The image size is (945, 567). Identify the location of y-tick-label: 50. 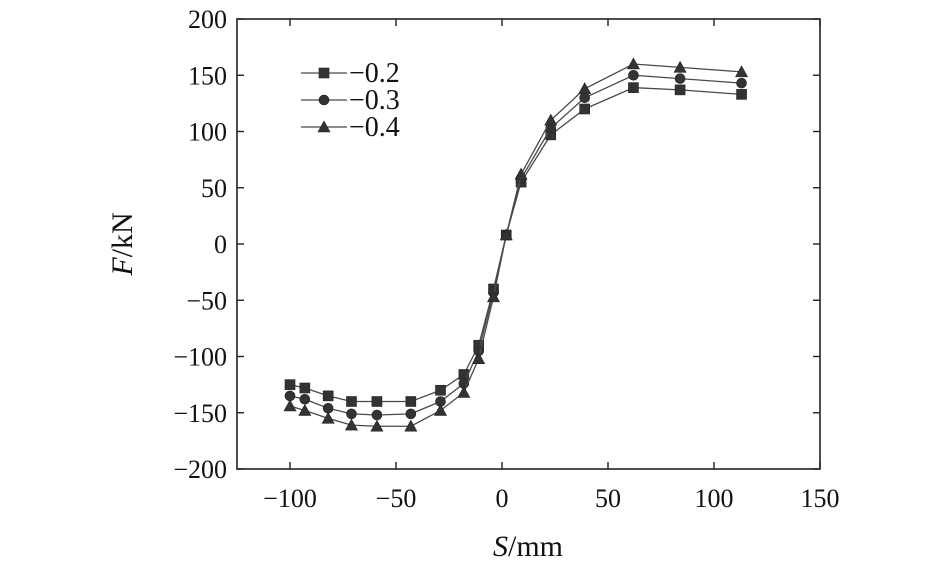
(214, 188).